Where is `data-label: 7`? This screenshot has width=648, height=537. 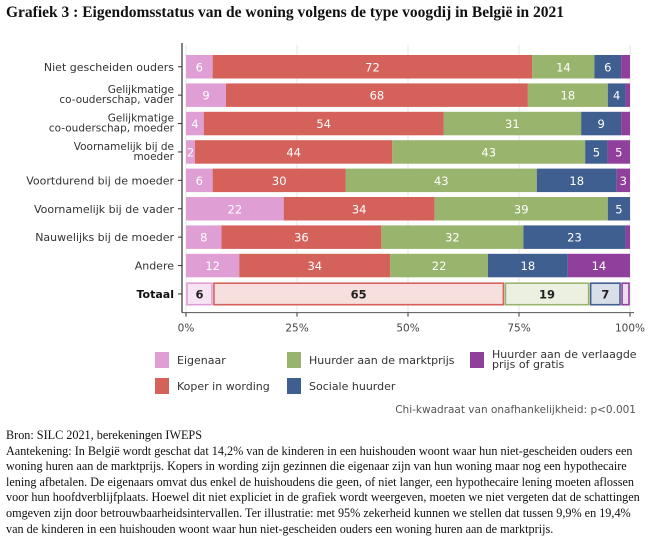 data-label: 7 is located at coordinates (605, 294).